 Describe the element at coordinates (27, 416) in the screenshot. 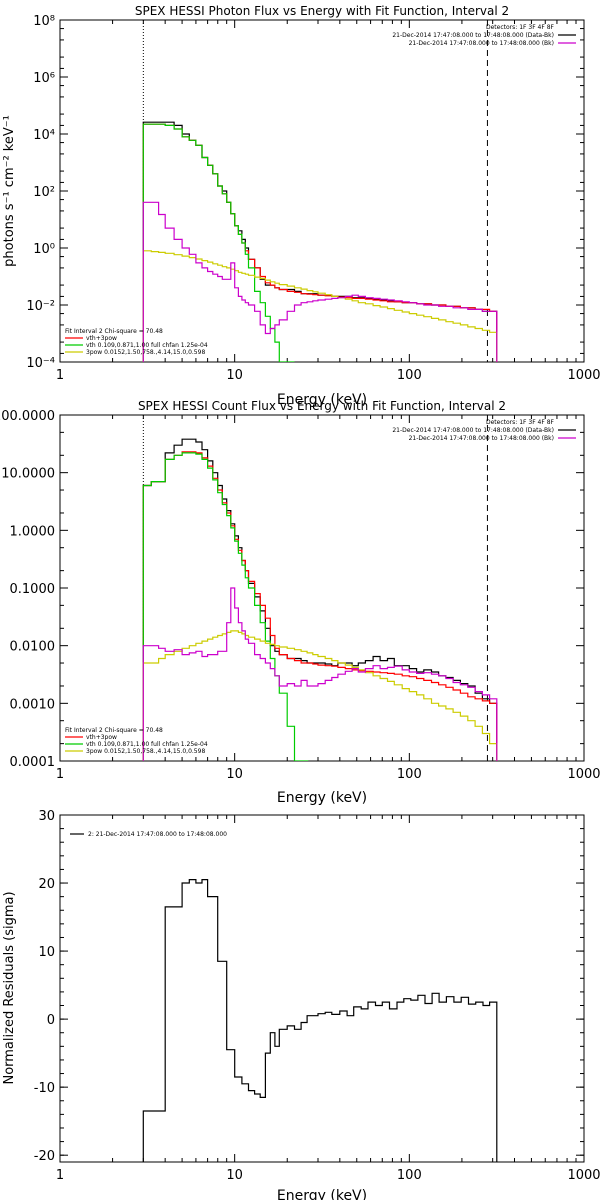

I see `y-tick-label: 100.0000` at that location.